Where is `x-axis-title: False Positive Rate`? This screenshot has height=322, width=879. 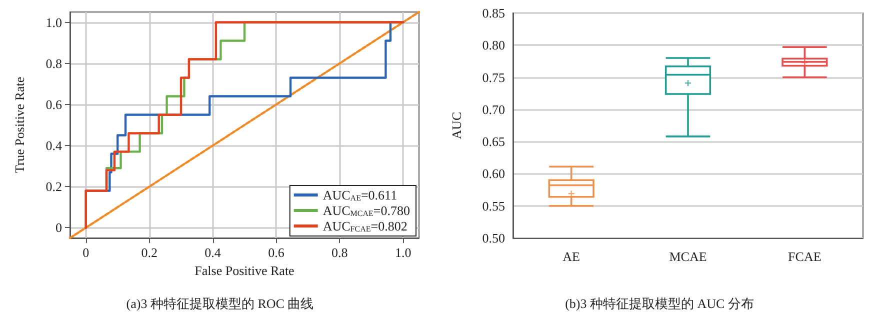 x-axis-title: False Positive Rate is located at coordinates (244, 270).